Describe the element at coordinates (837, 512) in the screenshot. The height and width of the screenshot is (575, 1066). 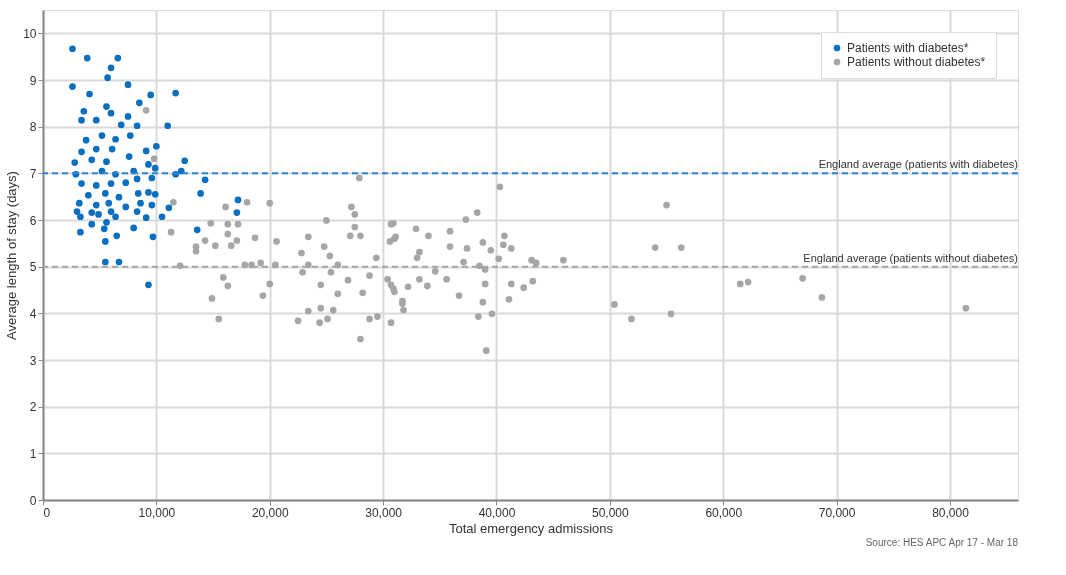
I see `x-tick-label: 70,000` at that location.